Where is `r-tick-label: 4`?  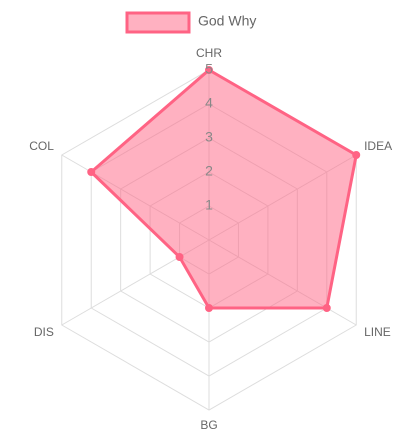 r-tick-label: 4 is located at coordinates (209, 103).